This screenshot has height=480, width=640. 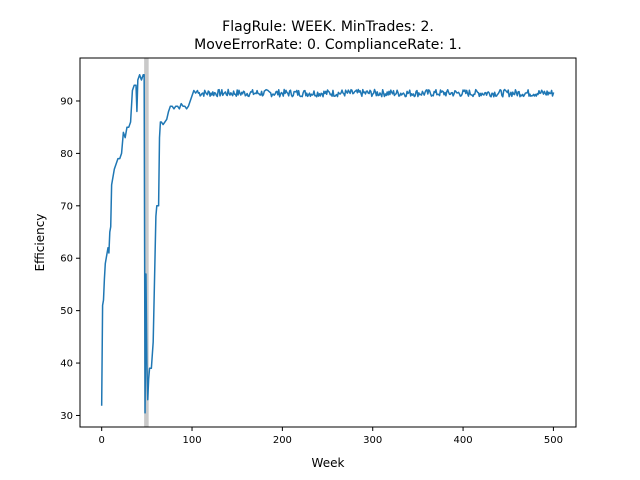 I want to click on y-tick-label: 50, so click(x=66, y=311).